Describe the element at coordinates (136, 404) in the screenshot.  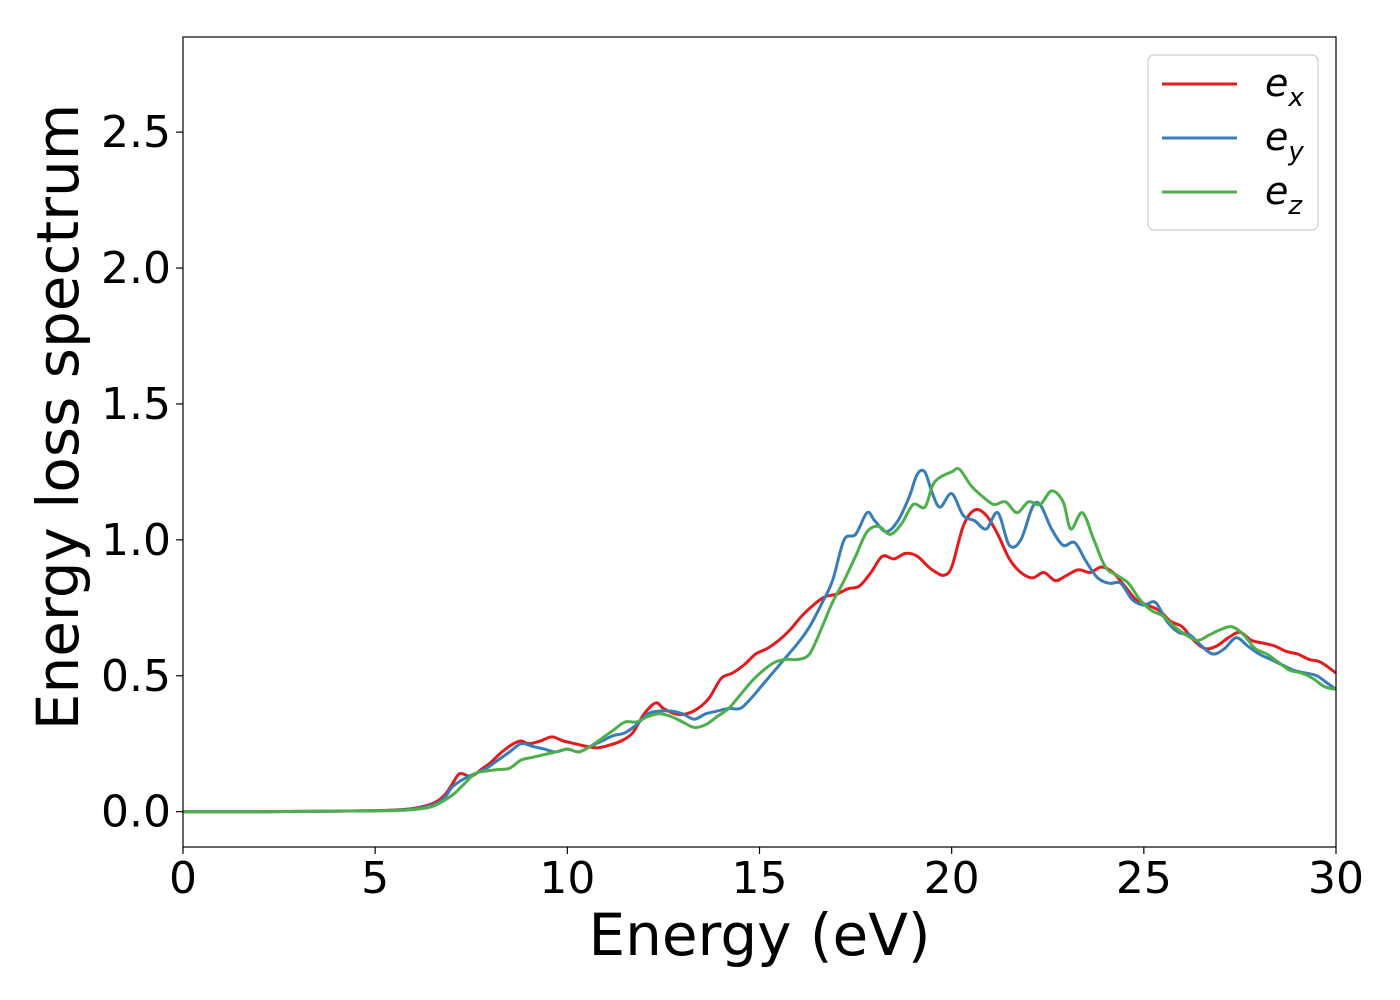
I see `y-tick-label: 1.5` at that location.